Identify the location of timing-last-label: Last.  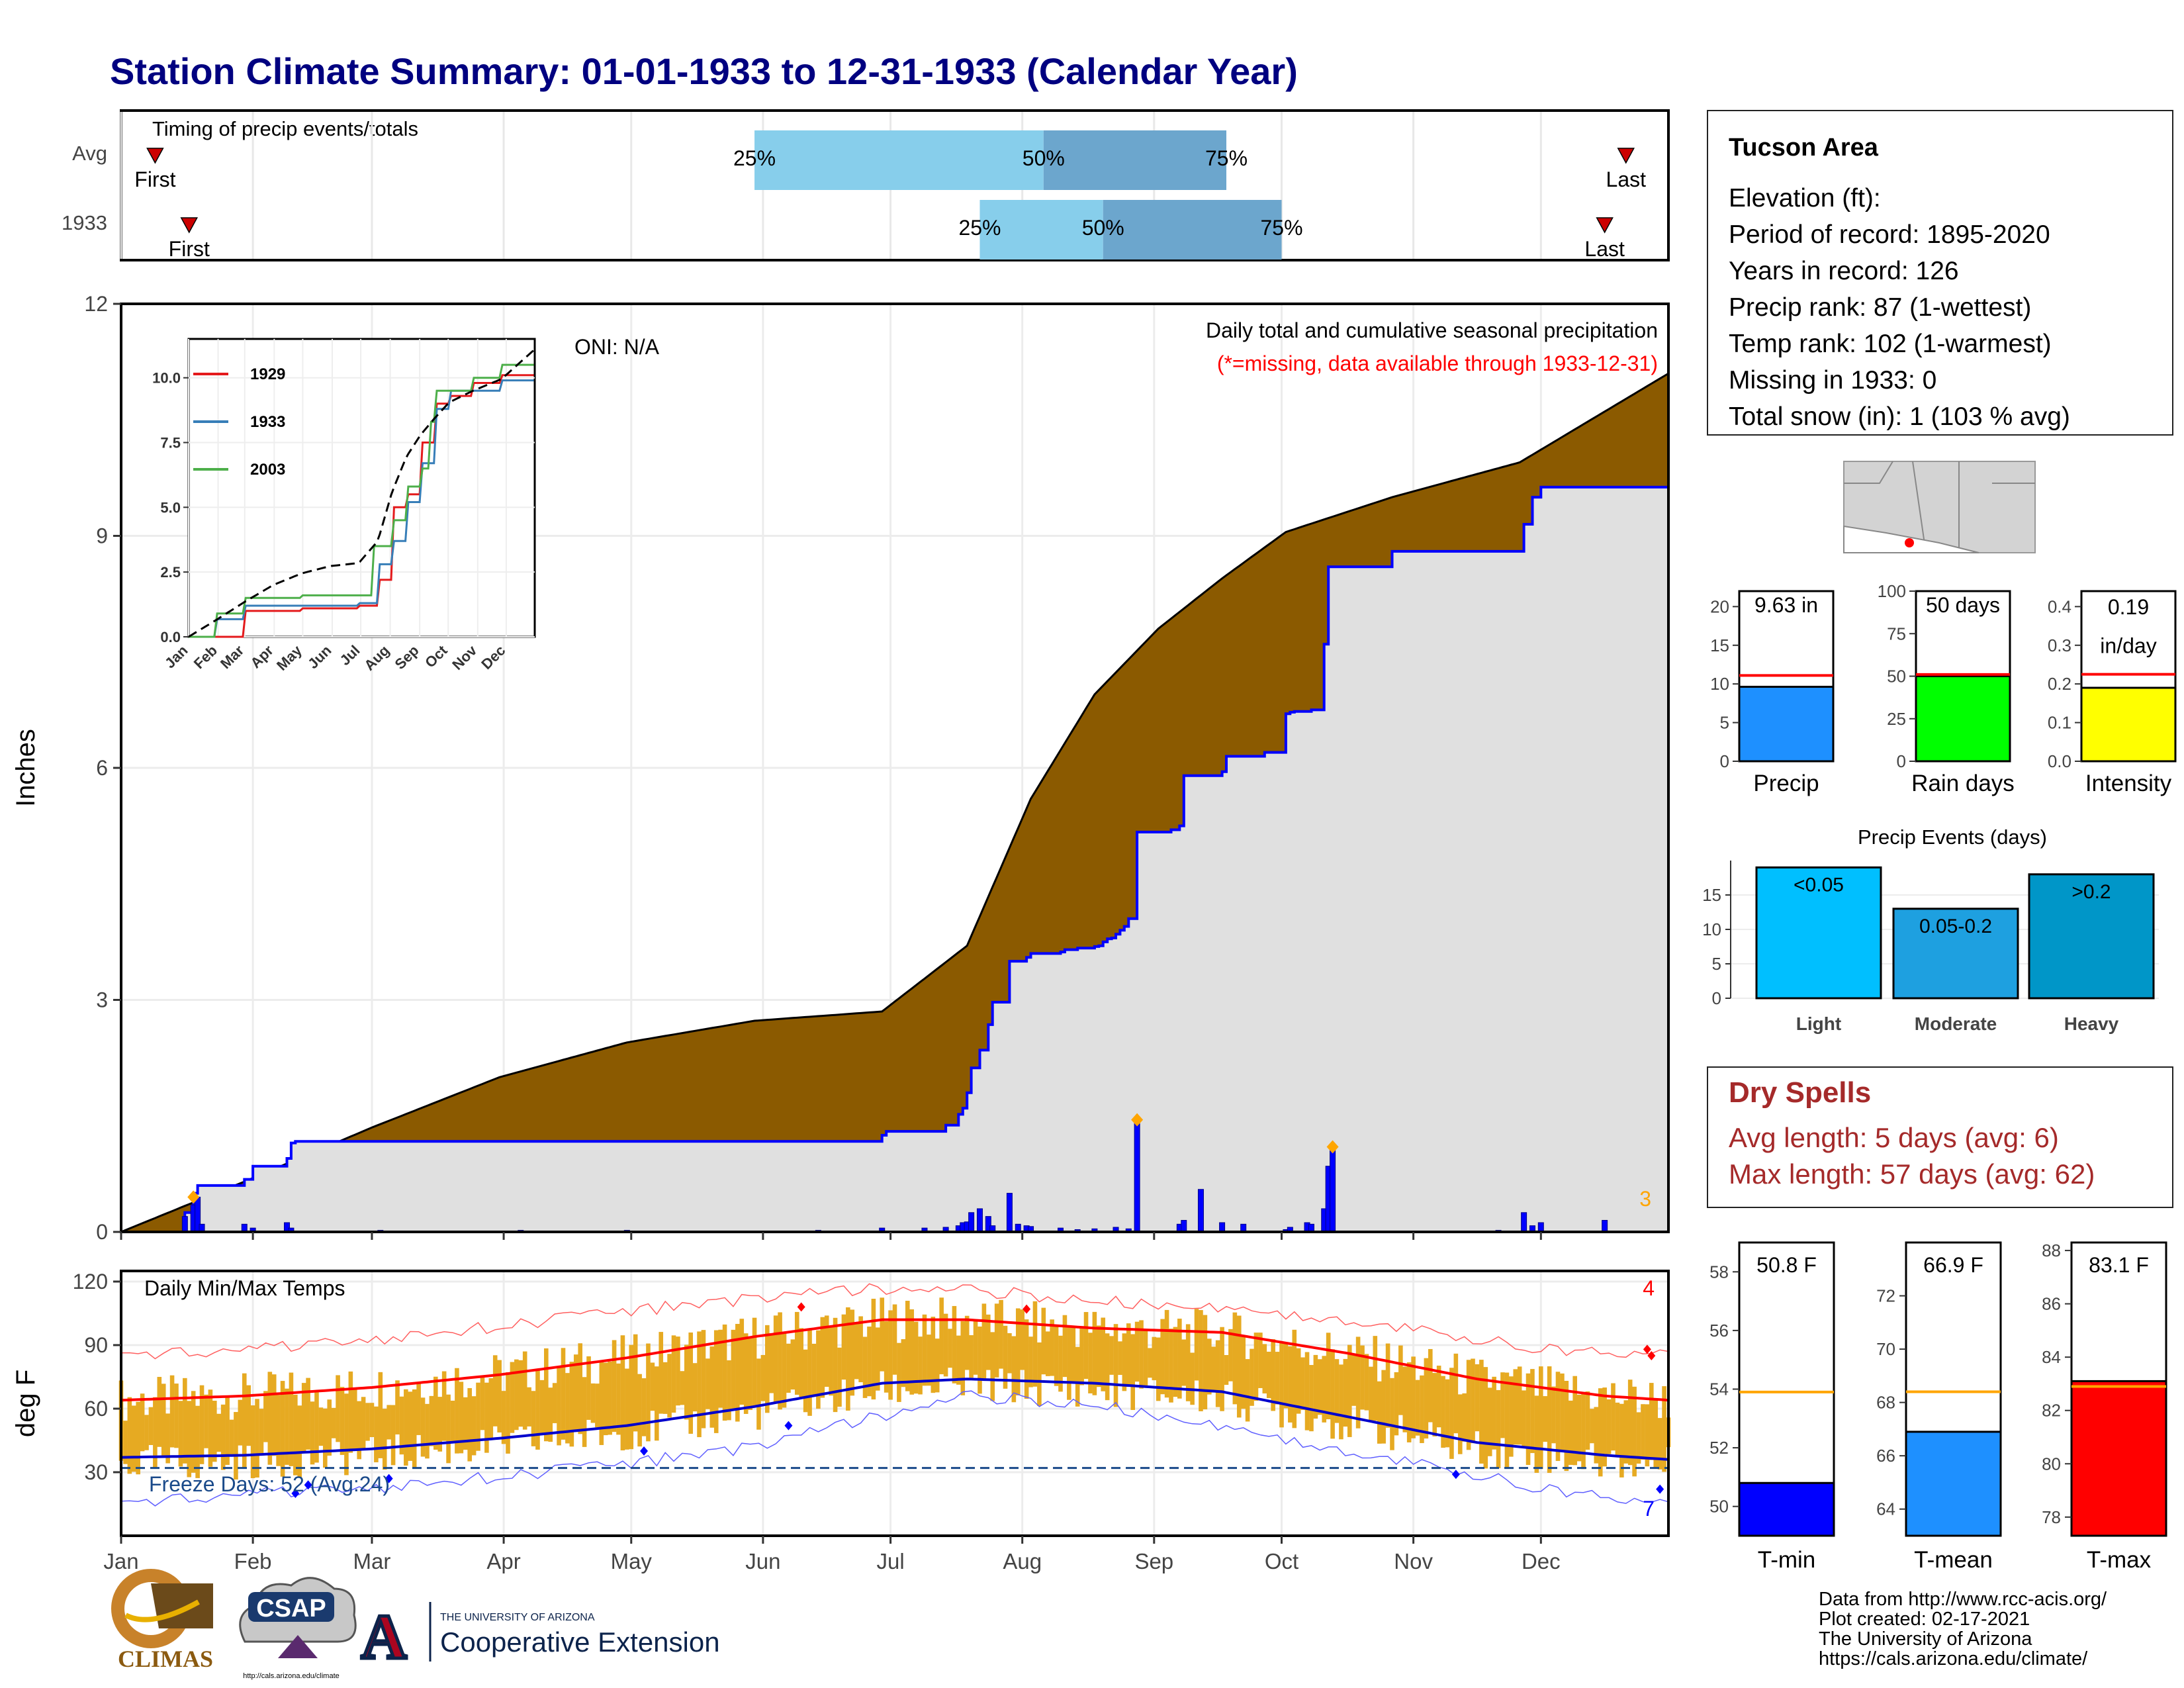
(1627, 179).